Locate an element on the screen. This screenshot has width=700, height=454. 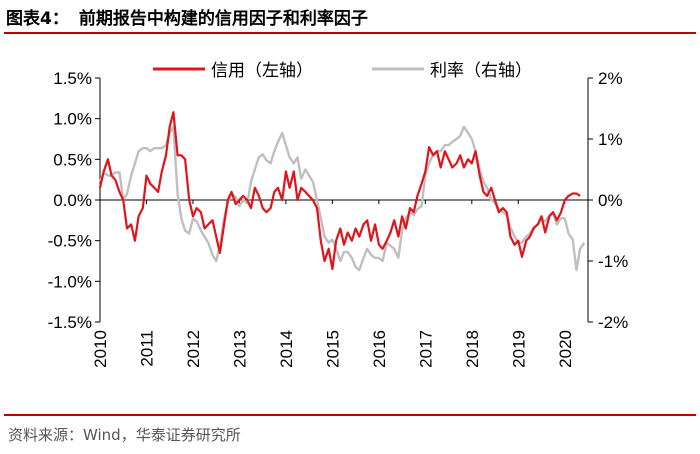
left-axis: -1.5% -1.0% -0.5% 0.0% 0.5% 1.0% 1.5% is located at coordinates (74, 200).